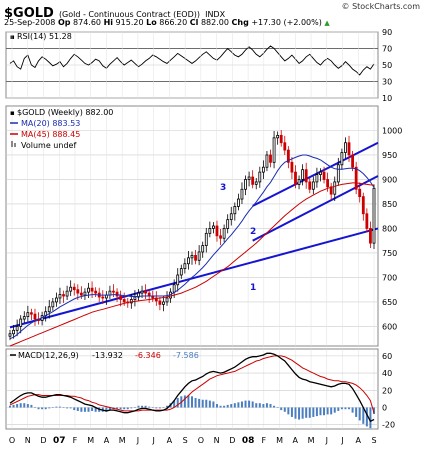 This screenshot has width=421, height=461. Describe the element at coordinates (173, 22) in the screenshot. I see `low-value: 866.20` at that location.